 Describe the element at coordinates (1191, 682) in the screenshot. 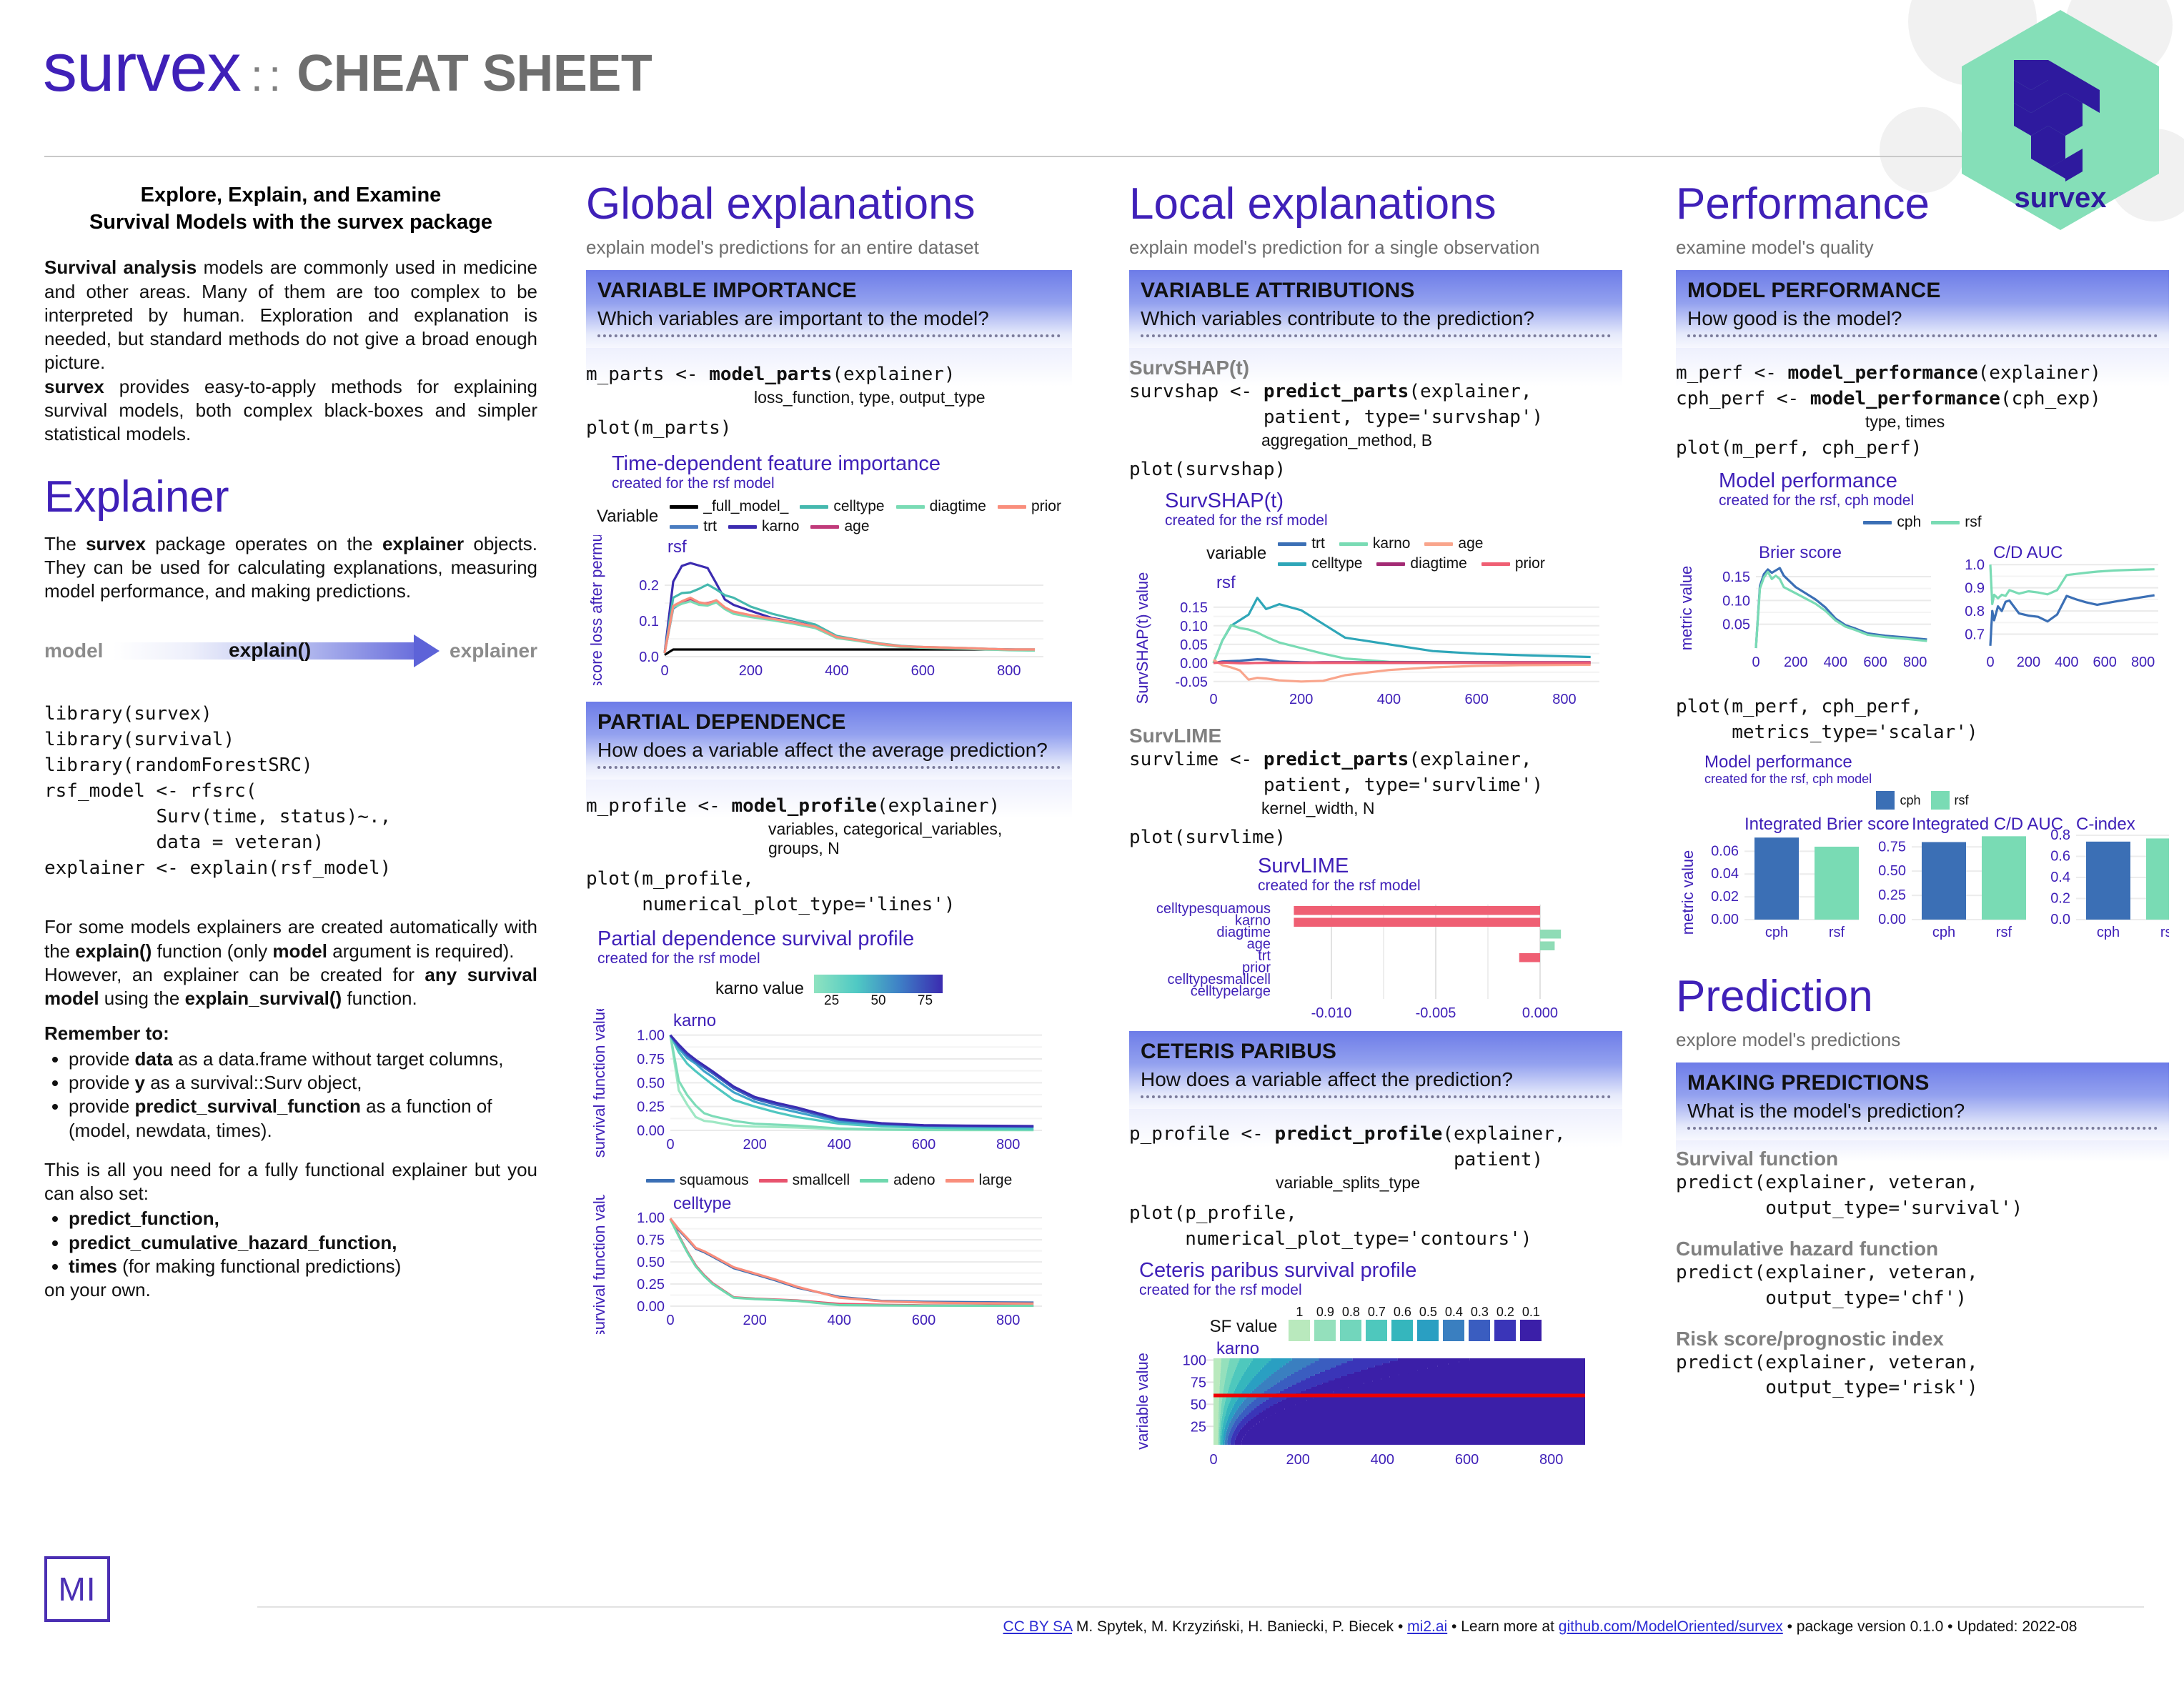

I see `svg-text: -0.05` at that location.